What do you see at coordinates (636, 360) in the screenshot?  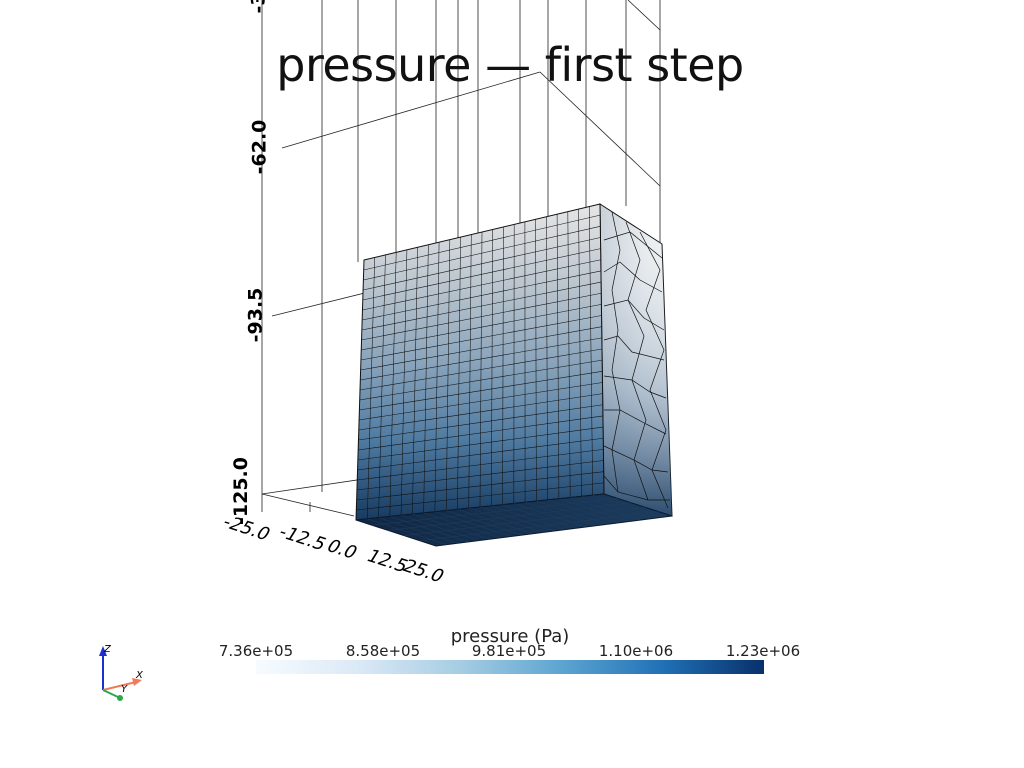 I see `side-face-cells` at bounding box center [636, 360].